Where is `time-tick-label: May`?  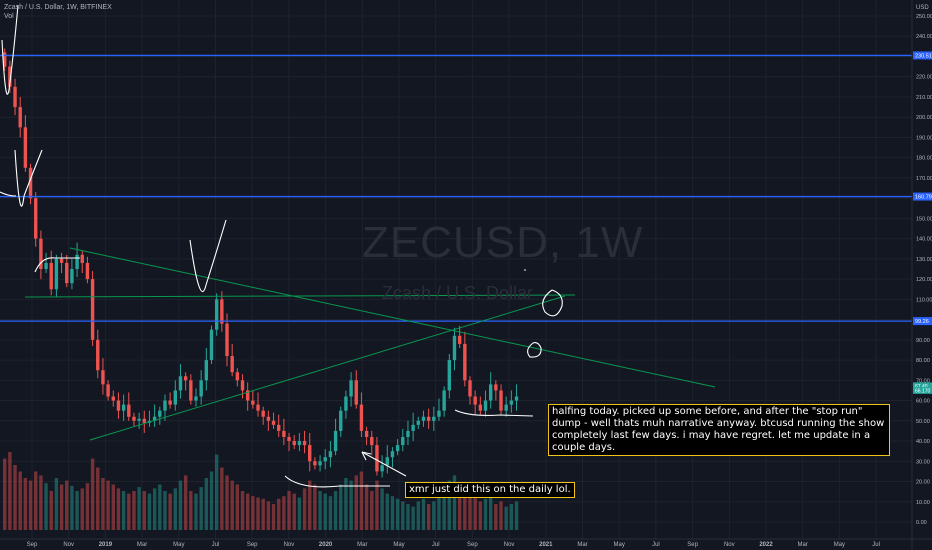 time-tick-label: May is located at coordinates (619, 545).